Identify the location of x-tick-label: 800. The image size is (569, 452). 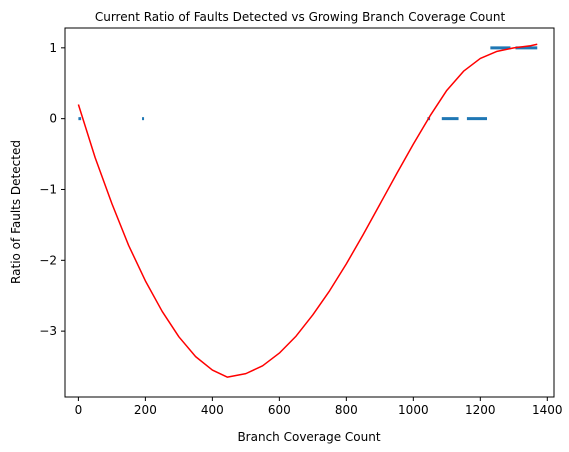
(346, 410).